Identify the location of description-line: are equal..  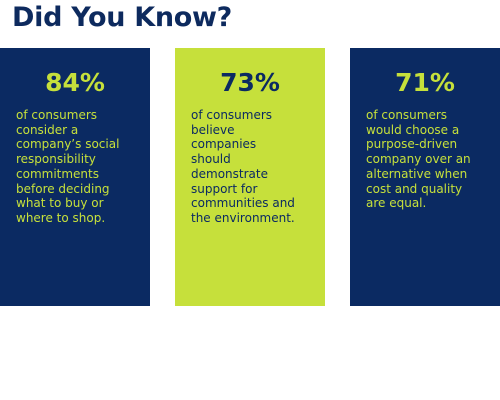
(396, 203).